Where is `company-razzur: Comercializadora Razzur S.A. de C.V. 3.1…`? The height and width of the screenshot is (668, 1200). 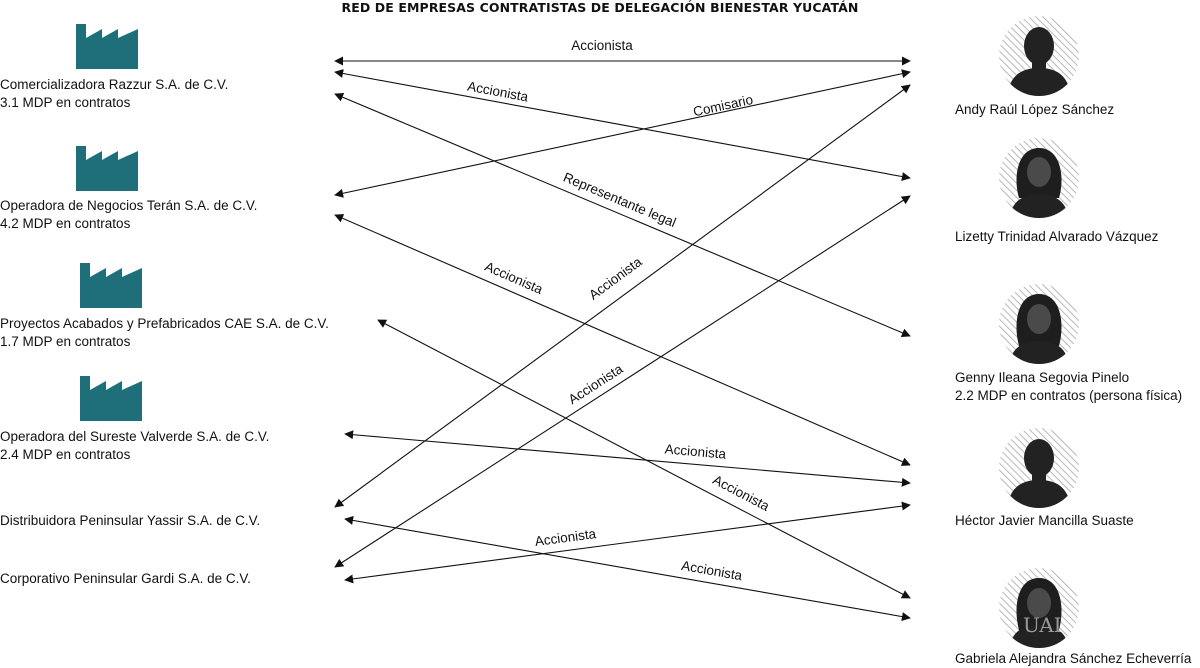 company-razzur: Comercializadora Razzur S.A. de C.V. 3.1… is located at coordinates (114, 94).